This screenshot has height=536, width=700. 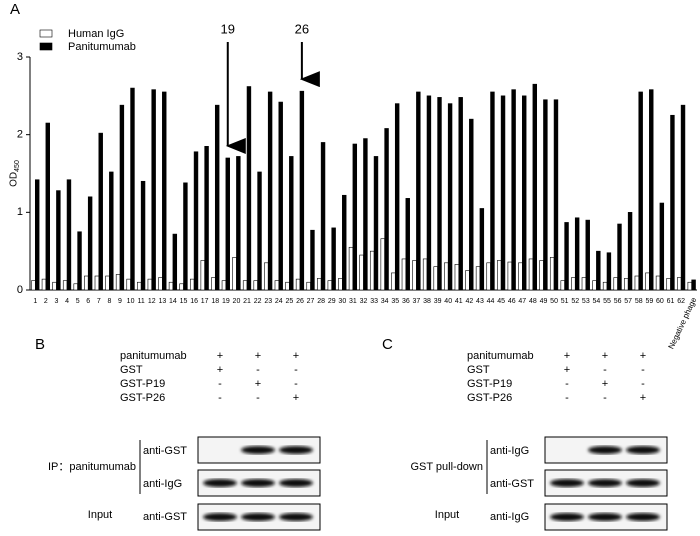 What do you see at coordinates (480, 301) in the screenshot?
I see `x-tick-label: 43` at bounding box center [480, 301].